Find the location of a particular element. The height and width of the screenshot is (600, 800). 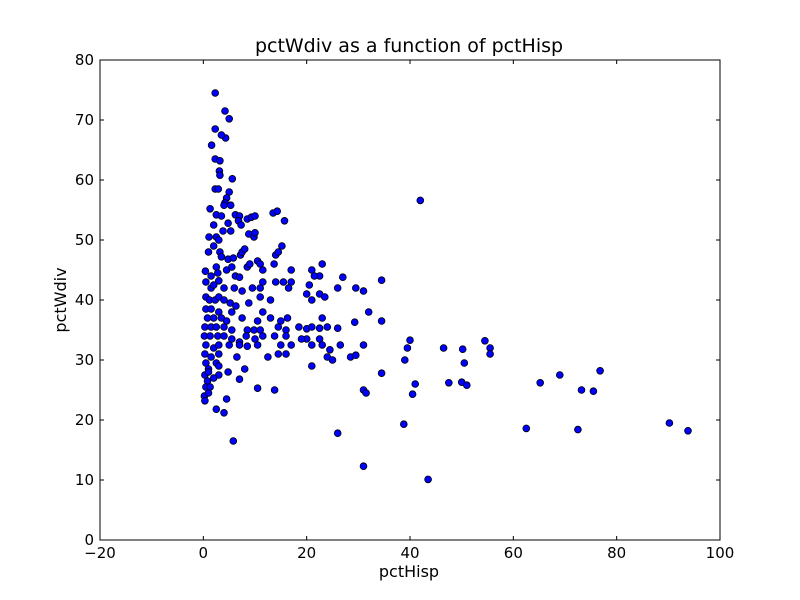

y-axis-label: pctWdiv is located at coordinates (60, 299).